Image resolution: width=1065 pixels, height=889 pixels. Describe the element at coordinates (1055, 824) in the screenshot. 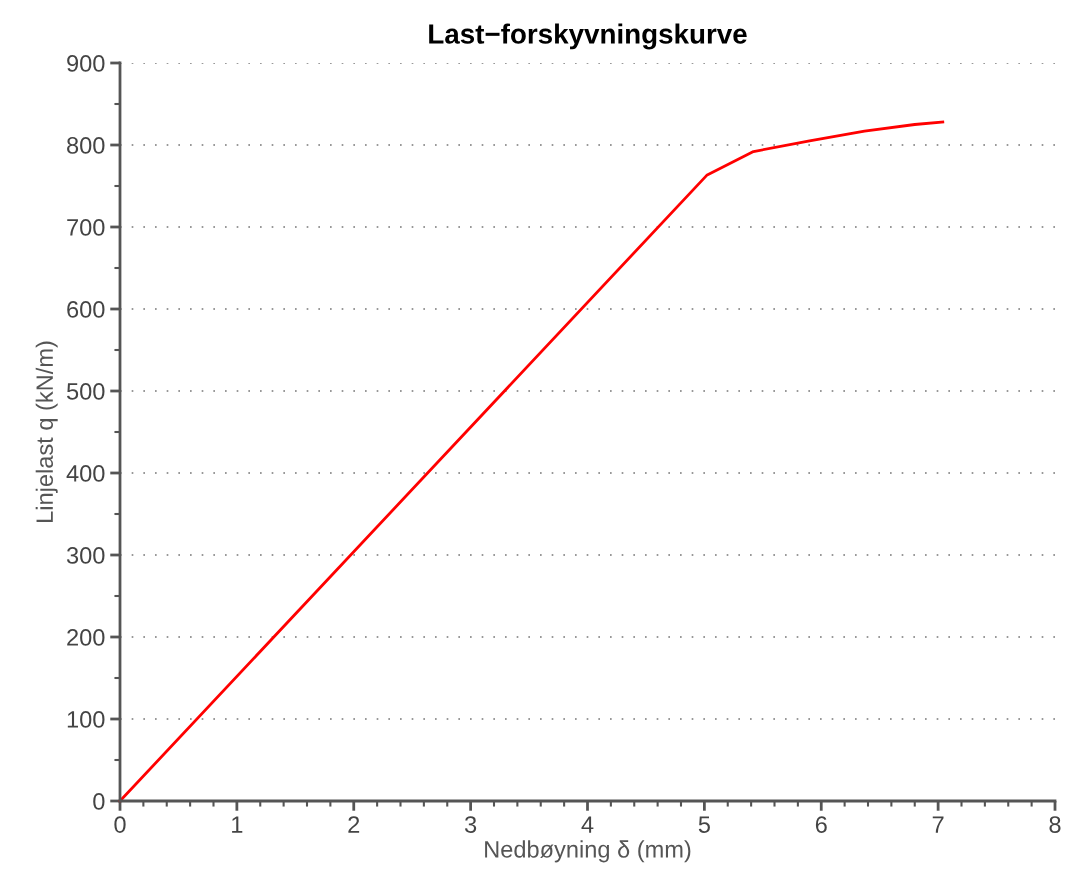

I see `x-tick-label: 8` at that location.